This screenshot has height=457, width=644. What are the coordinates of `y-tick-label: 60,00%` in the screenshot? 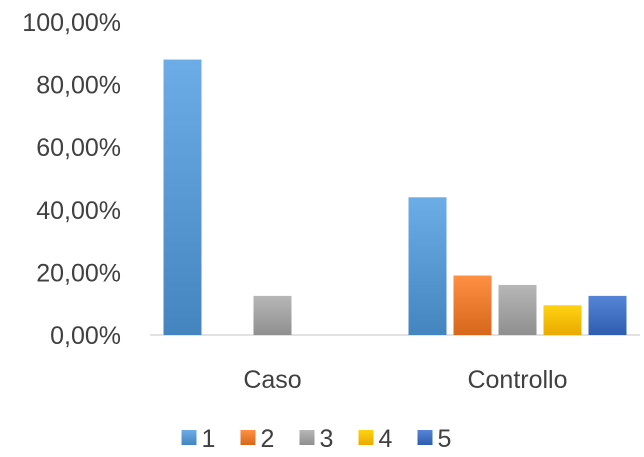 It's located at (78, 148).